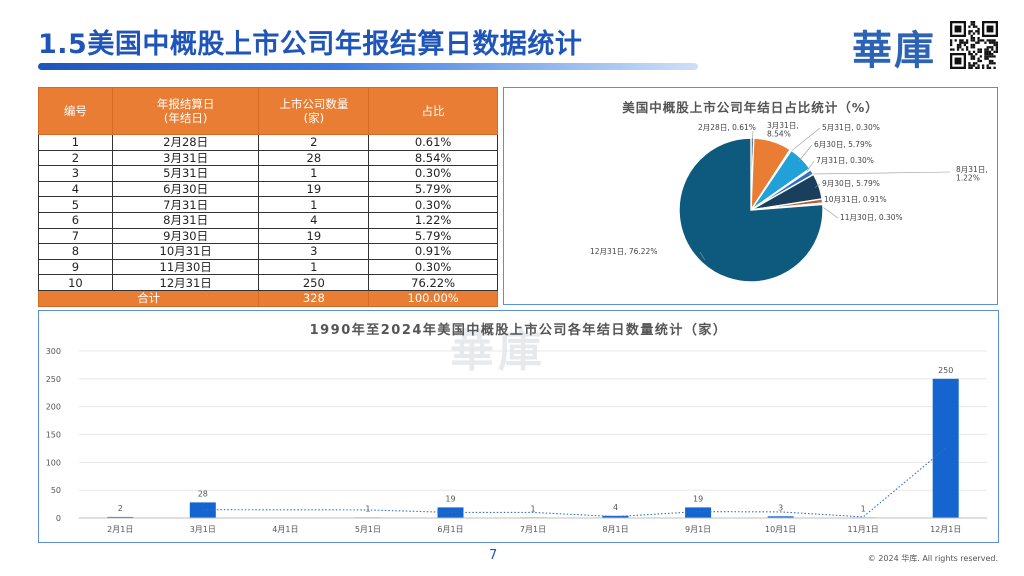 This screenshot has width=1024, height=576. What do you see at coordinates (268, 220) in the screenshot?
I see `table-row: 6 8月31日 4 1.22%` at bounding box center [268, 220].